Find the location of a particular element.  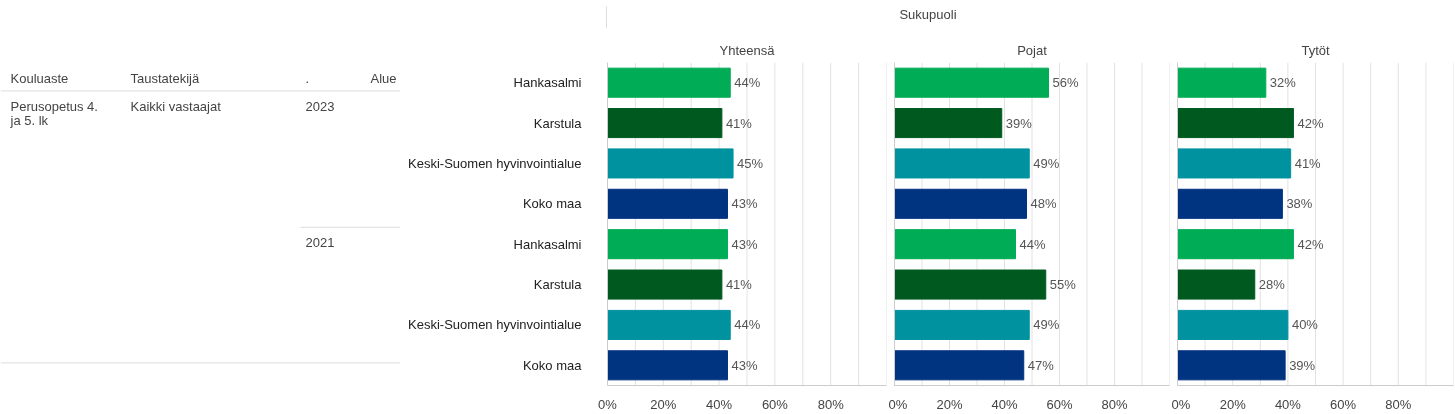

text: Sukupuoli is located at coordinates (928, 14).